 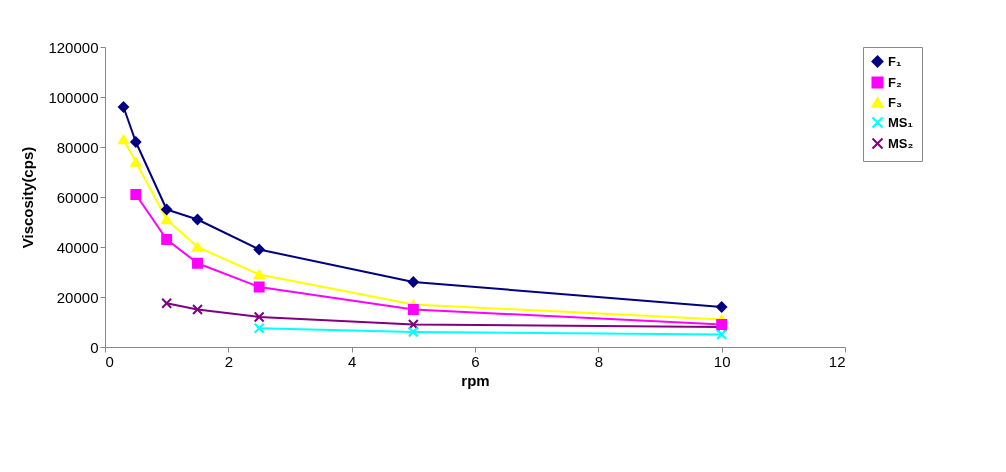 What do you see at coordinates (901, 143) in the screenshot?
I see `legend-label: MS₂` at bounding box center [901, 143].